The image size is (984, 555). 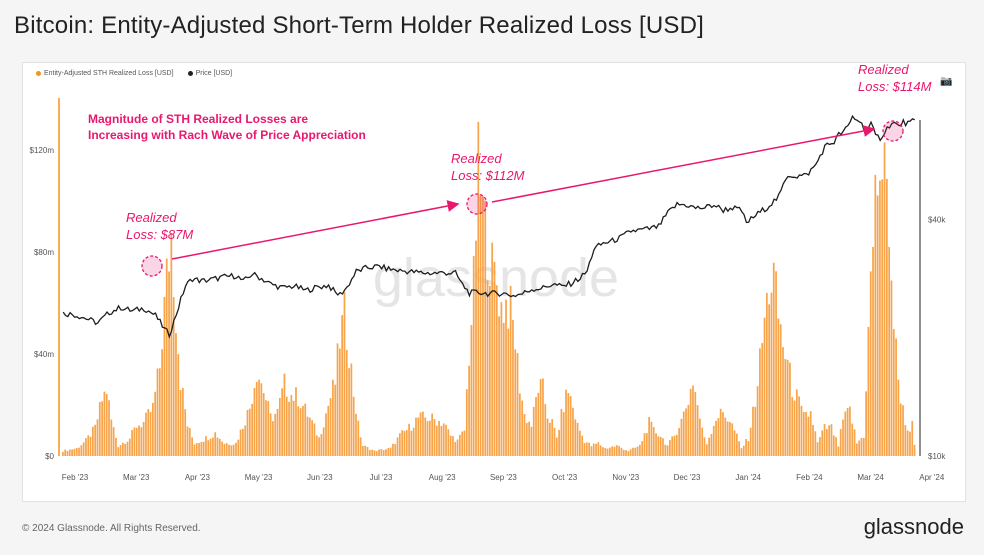 I want to click on x-tick-label: Feb '23, so click(x=75, y=477).